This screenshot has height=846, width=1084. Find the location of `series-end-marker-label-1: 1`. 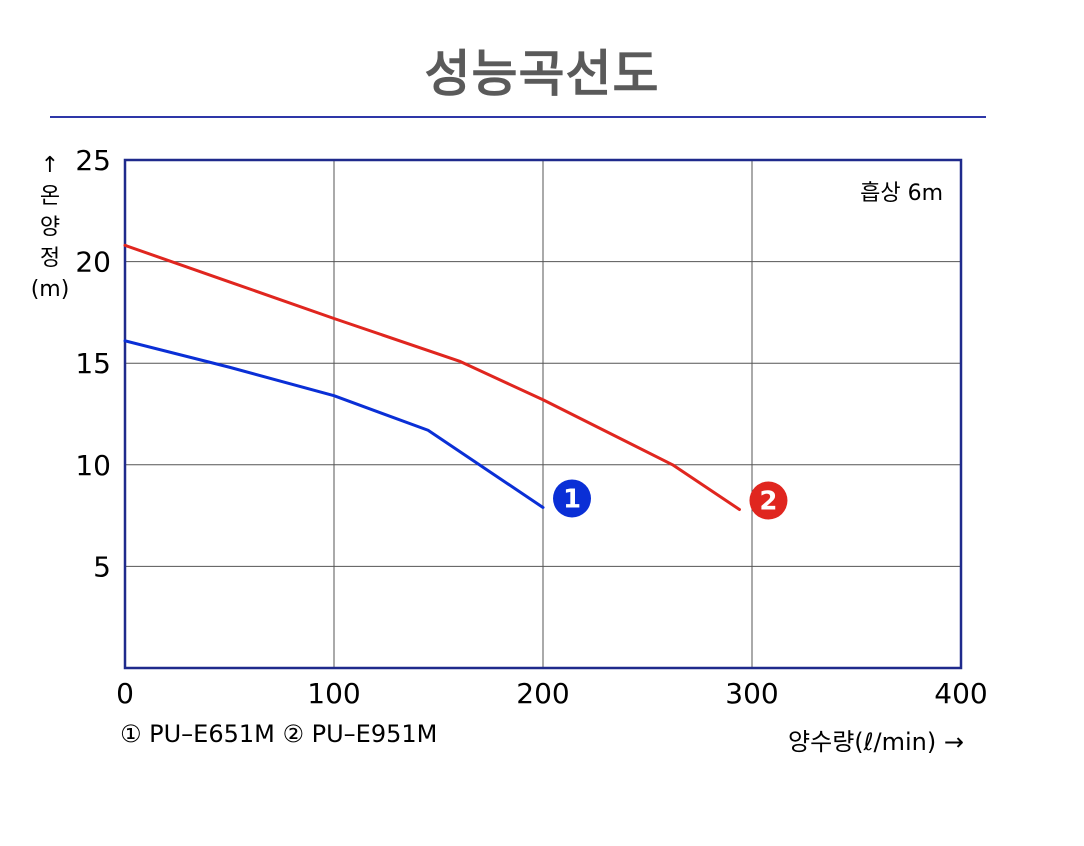

series-end-marker-label-1: 1 is located at coordinates (572, 499).